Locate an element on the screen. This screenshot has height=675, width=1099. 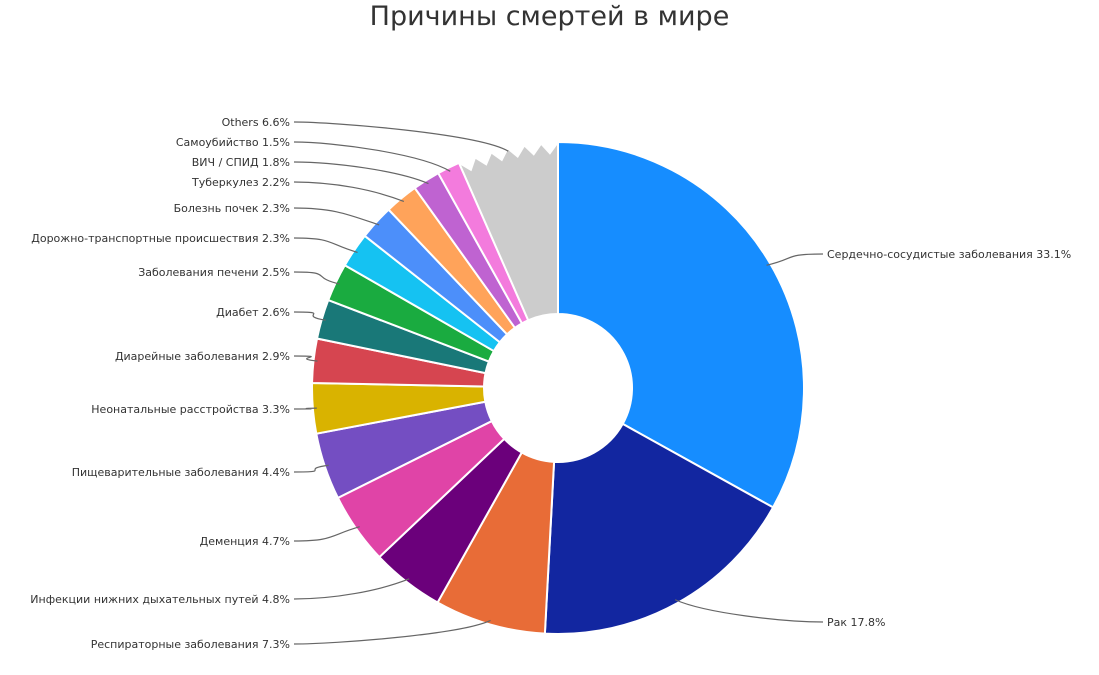
connector-деменция is located at coordinates (326, 534).